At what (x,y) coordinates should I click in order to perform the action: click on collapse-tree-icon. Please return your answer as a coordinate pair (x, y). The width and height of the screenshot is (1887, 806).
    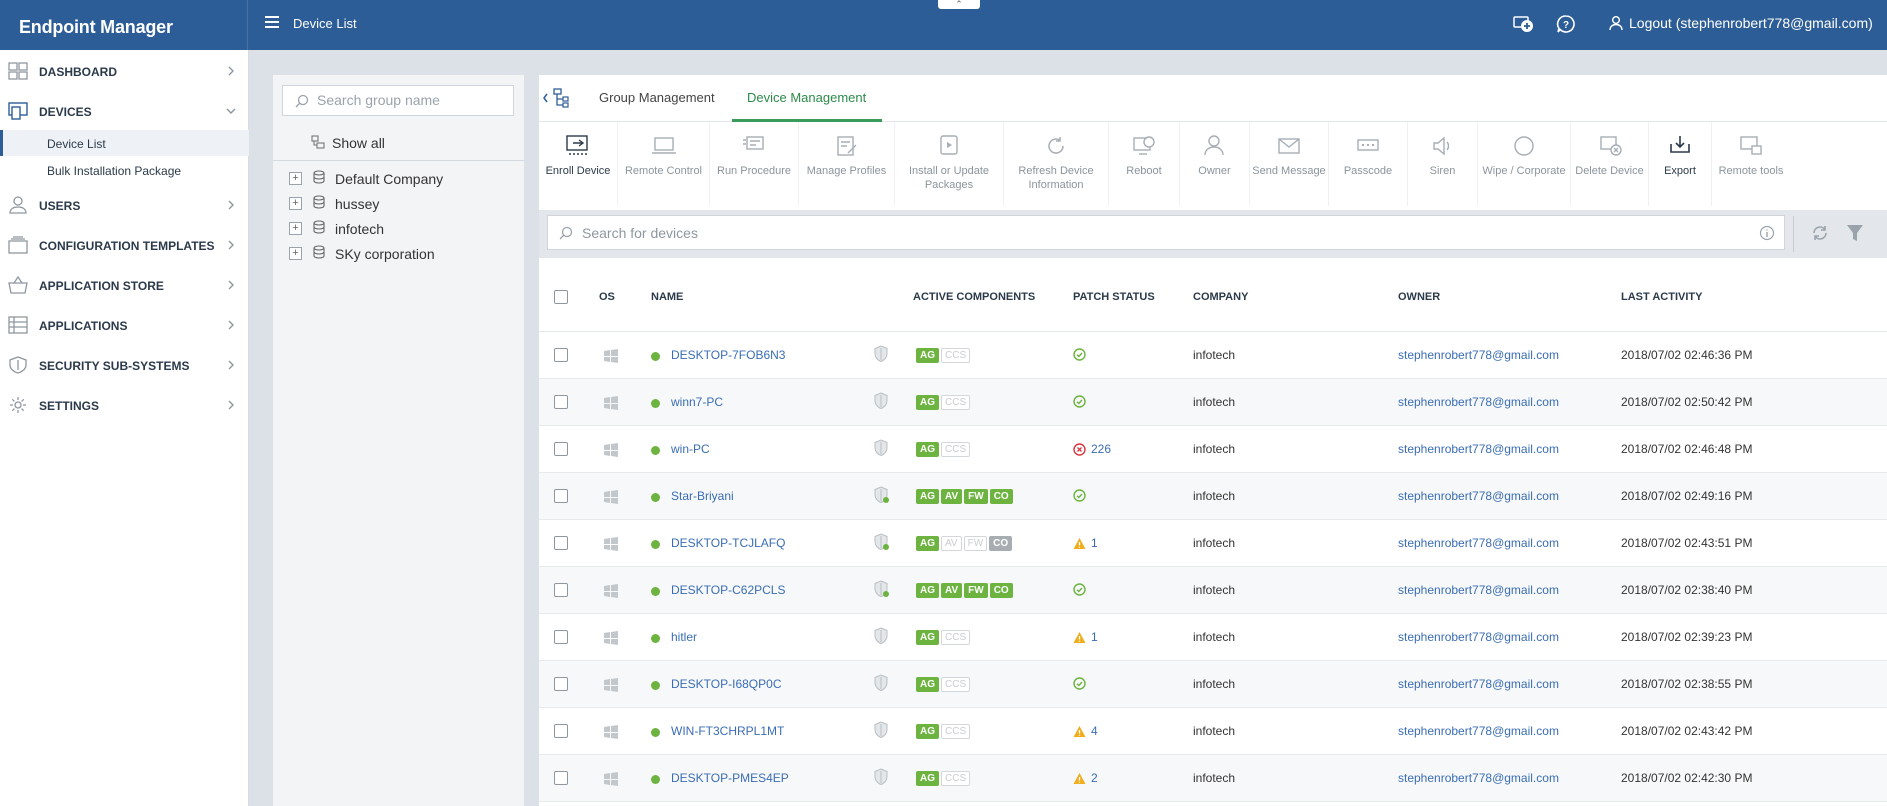
    Looking at the image, I should click on (556, 98).